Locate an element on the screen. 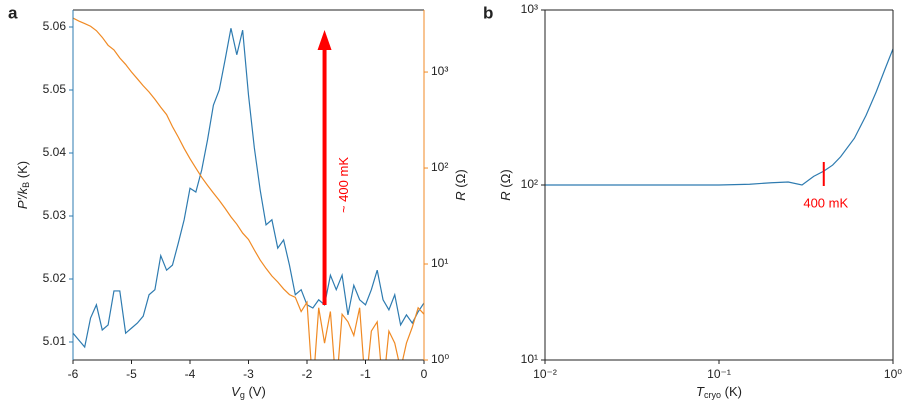 The image size is (914, 412). y-tick-label: 5.05 is located at coordinates (55, 89).